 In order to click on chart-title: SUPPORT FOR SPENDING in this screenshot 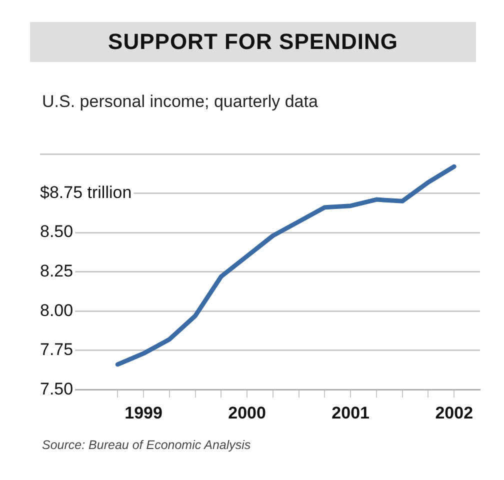, I will do `click(253, 42)`.